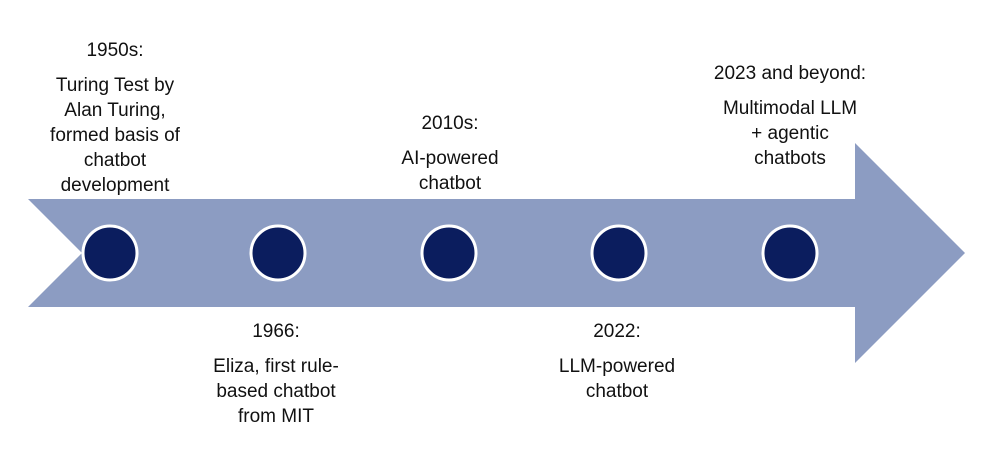 The width and height of the screenshot is (981, 463). Describe the element at coordinates (617, 379) in the screenshot. I see `event-description: LLM-powered chatbot` at that location.